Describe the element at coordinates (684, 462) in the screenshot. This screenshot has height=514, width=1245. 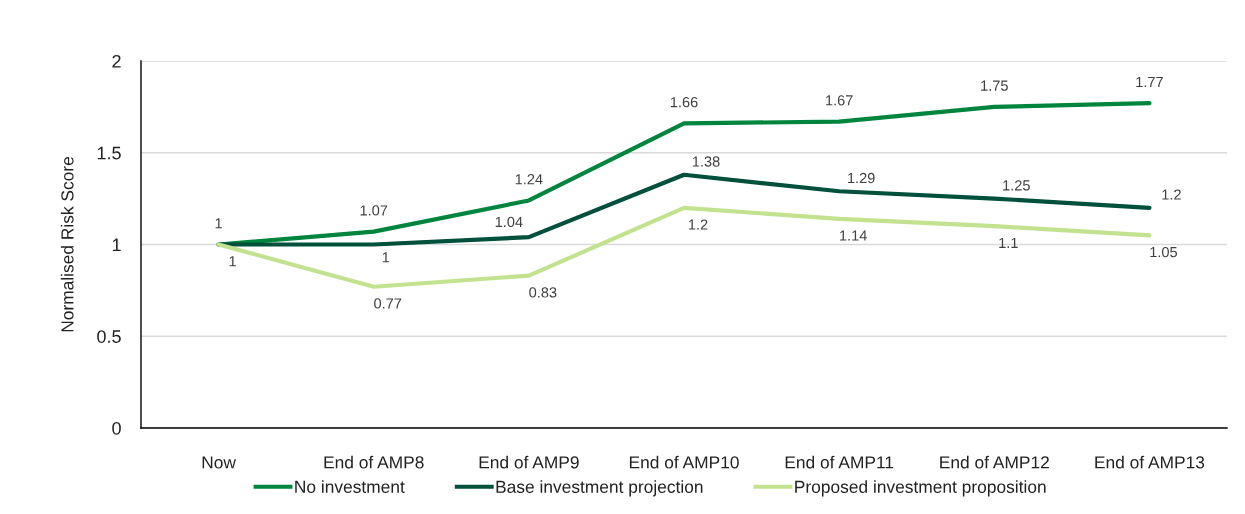
I see `x-tick-label: End of AMP10` at that location.